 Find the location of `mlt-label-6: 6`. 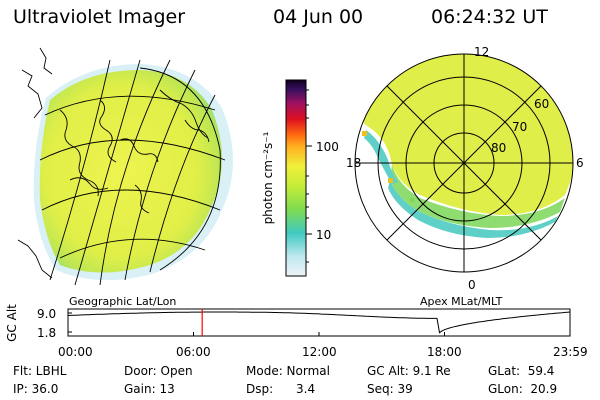

mlt-label-6: 6 is located at coordinates (580, 163).